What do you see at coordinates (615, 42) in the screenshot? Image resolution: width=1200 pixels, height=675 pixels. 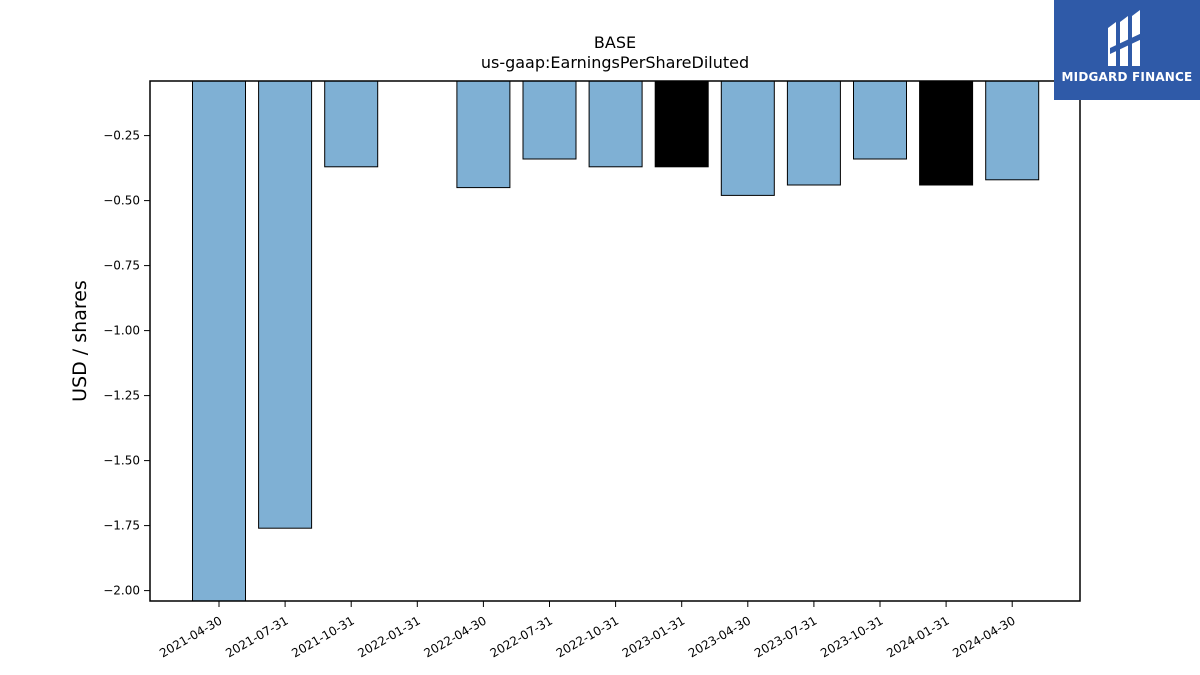 I see `chart-title: BASE` at bounding box center [615, 42].